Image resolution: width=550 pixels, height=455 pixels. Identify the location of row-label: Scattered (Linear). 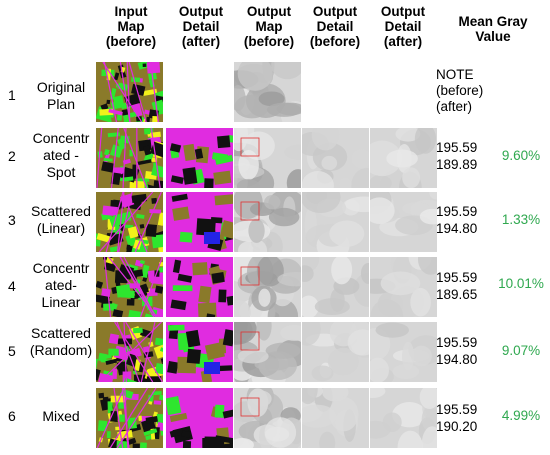
(61, 219).